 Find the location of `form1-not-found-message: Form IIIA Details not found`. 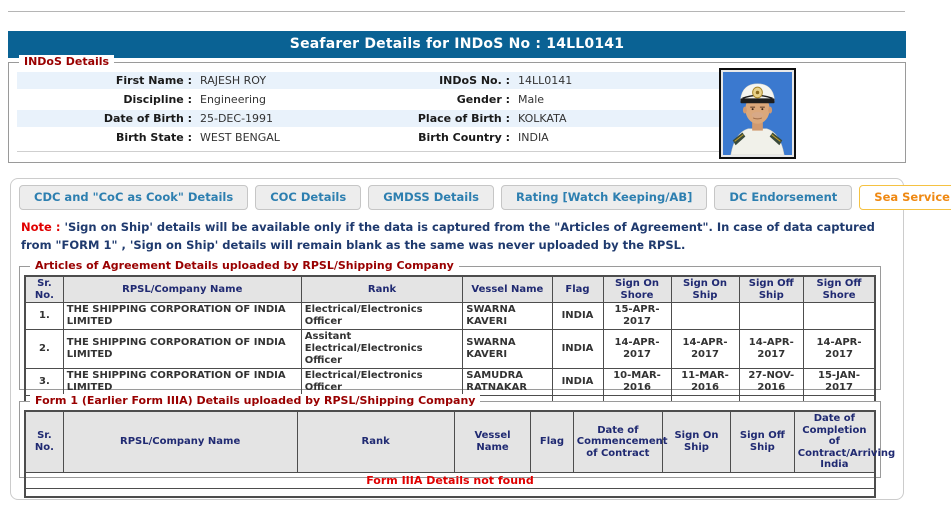

form1-not-found-message: Form IIIA Details not found is located at coordinates (450, 480).